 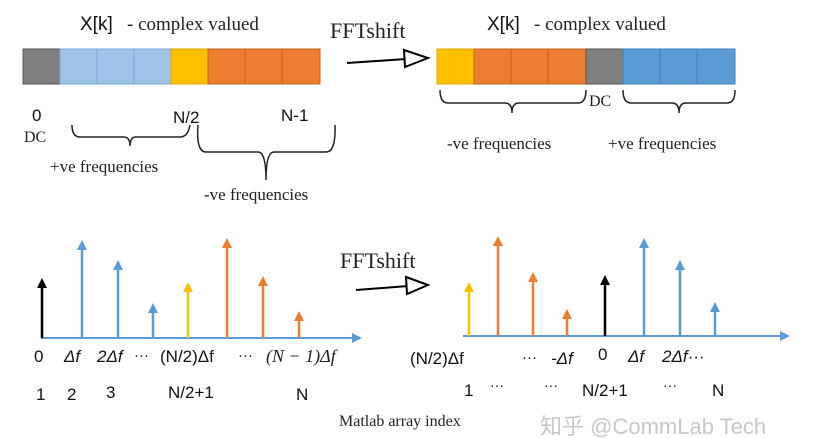 I want to click on top-shift-arrow, so click(x=388, y=58).